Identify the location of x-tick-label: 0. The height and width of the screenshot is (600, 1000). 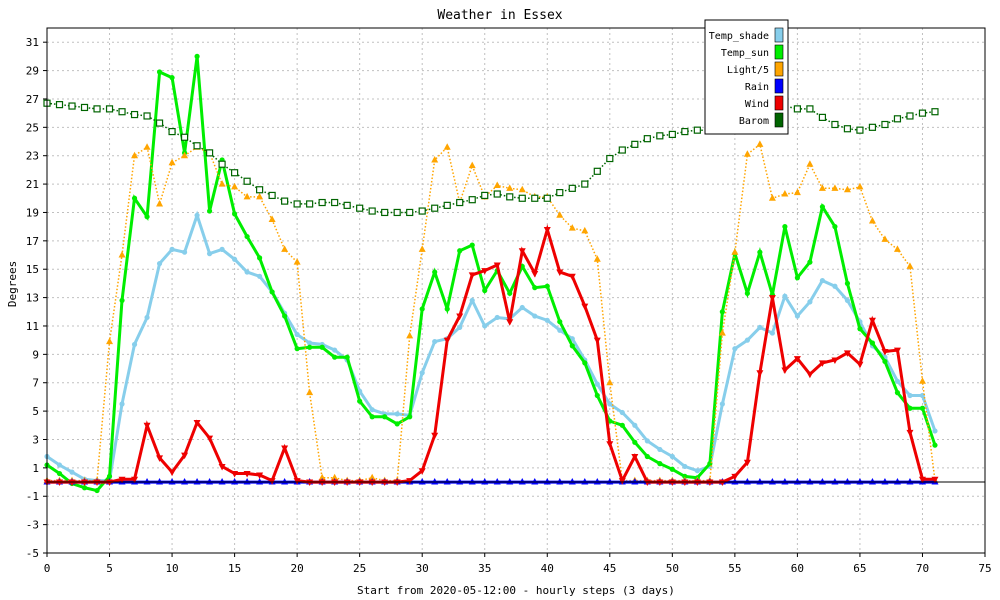
(47, 568).